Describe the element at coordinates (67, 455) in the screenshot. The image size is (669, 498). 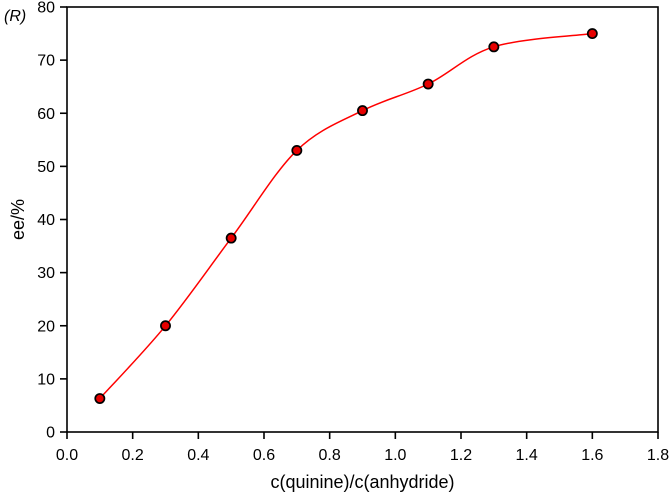
I see `x-tick-label: 0.0` at that location.